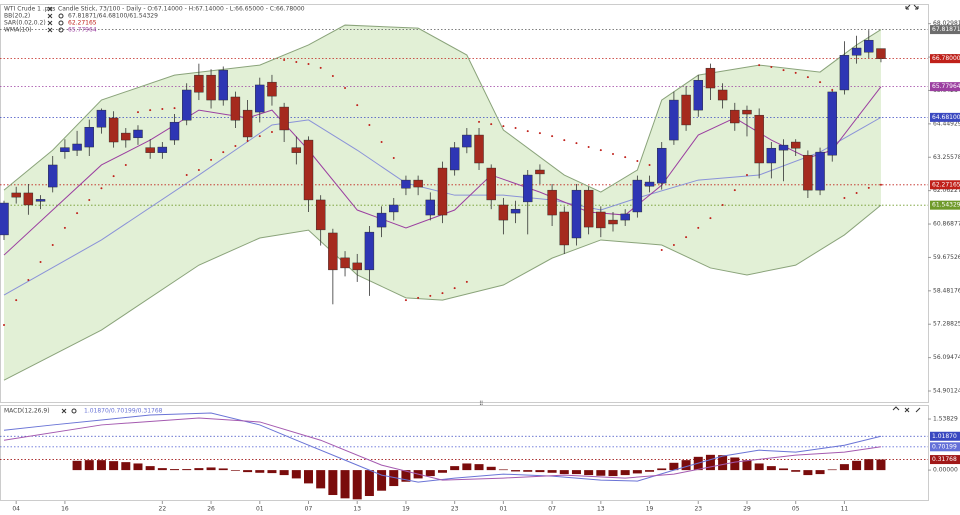  I want to click on x-tick-label: 22, so click(163, 509).